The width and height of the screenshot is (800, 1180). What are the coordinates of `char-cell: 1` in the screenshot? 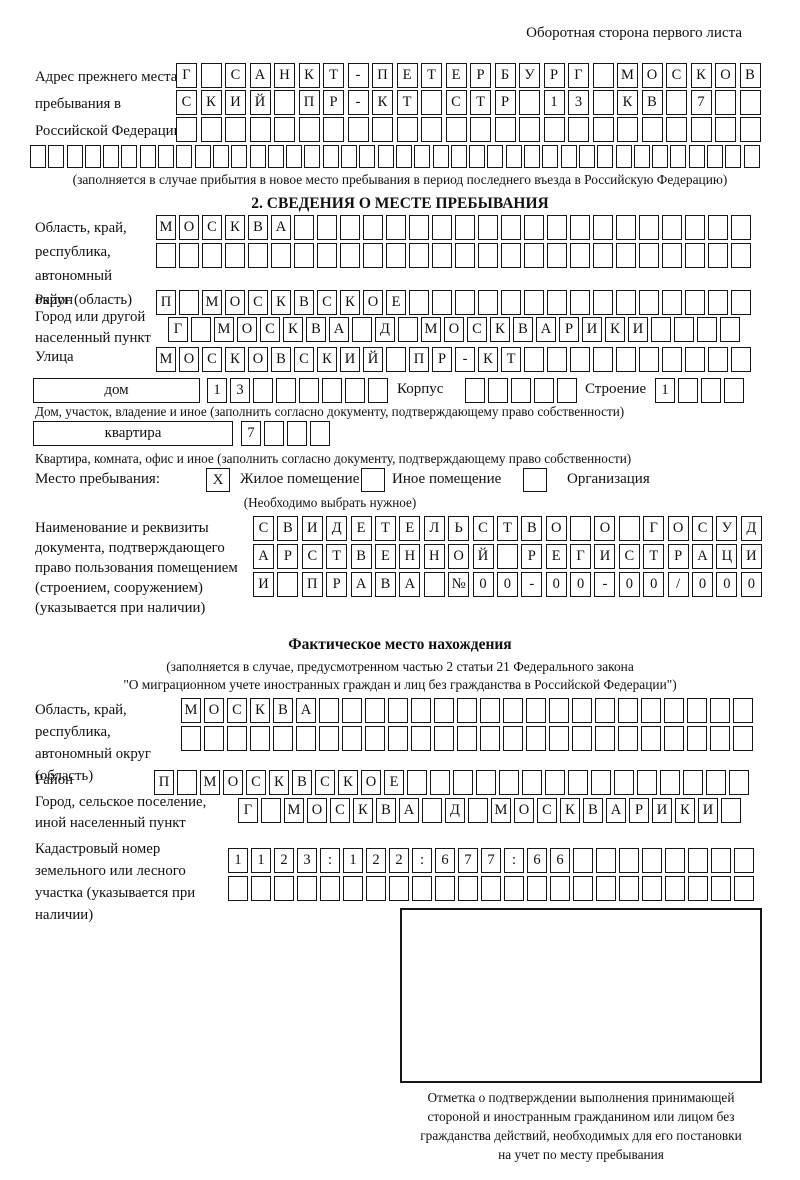 It's located at (238, 860).